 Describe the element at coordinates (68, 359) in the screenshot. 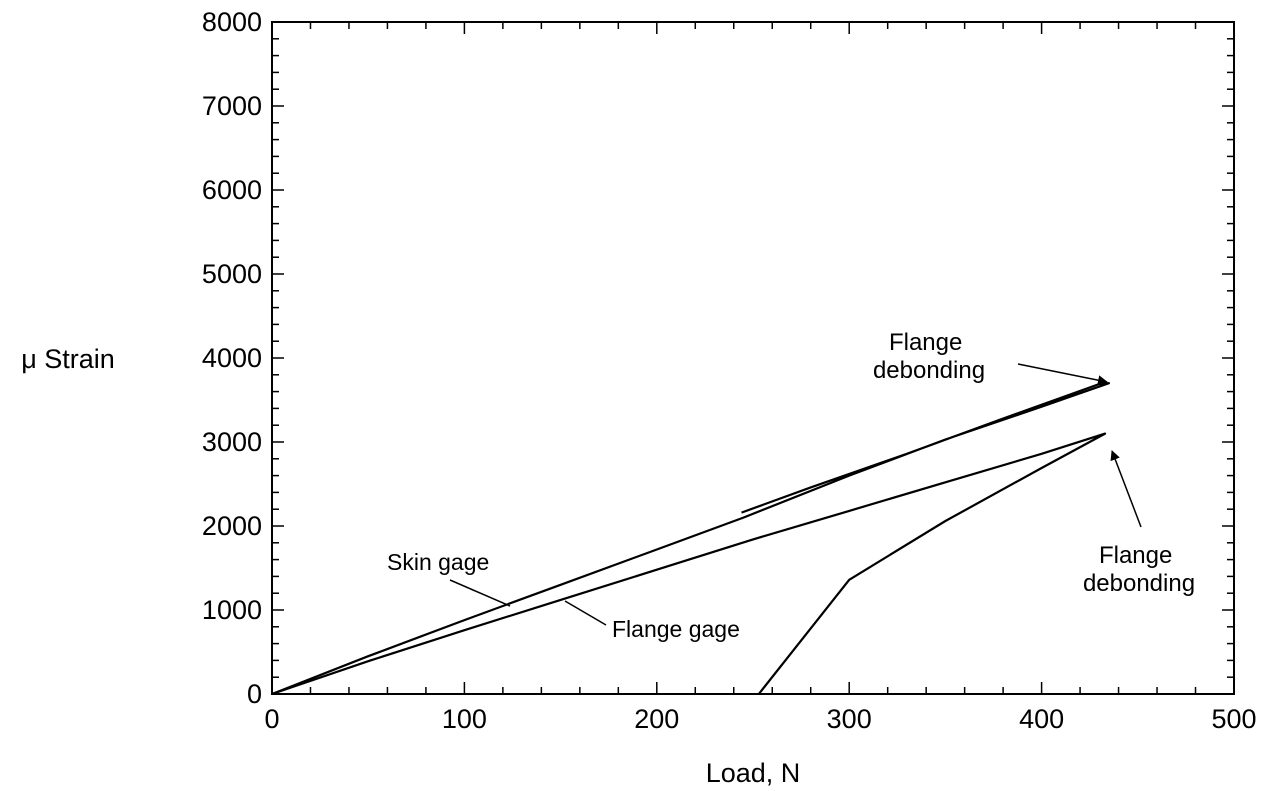

I see `y-axis-label: μ Strain` at that location.